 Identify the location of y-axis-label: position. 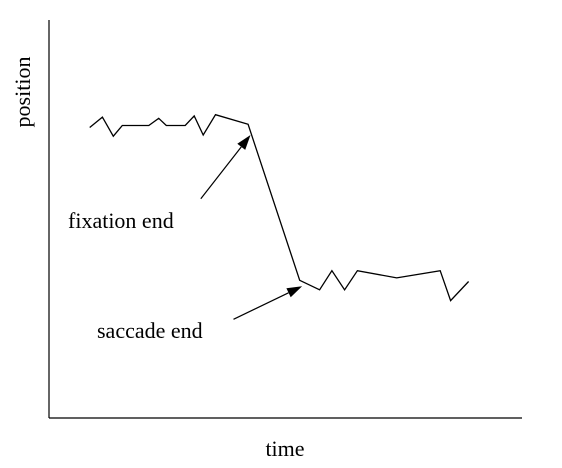
(22, 92).